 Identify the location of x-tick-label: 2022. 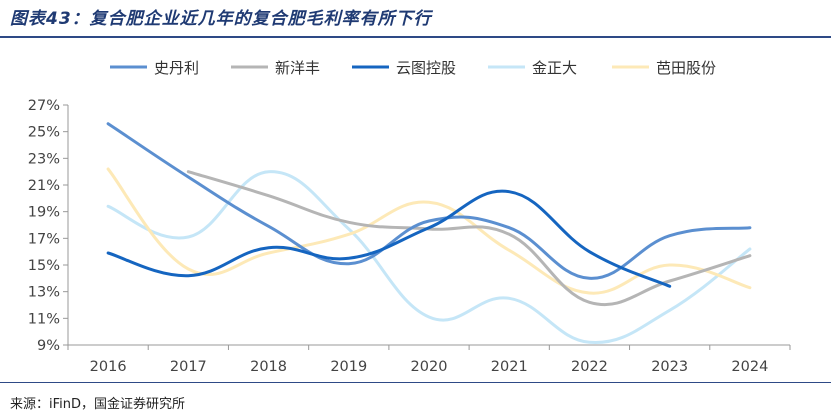
(589, 367).